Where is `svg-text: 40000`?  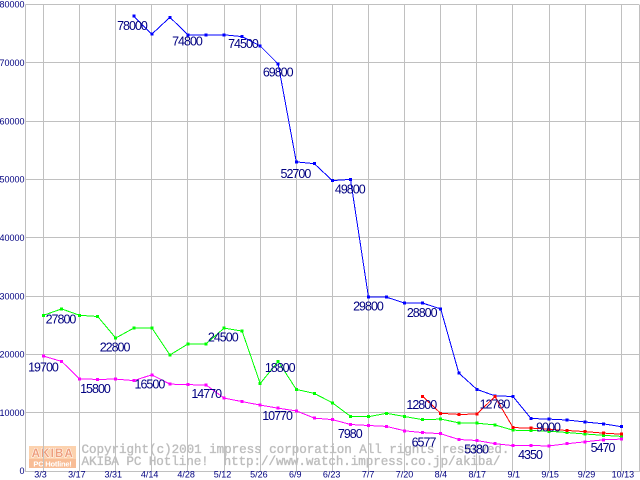
svg-text: 40000 is located at coordinates (12, 238).